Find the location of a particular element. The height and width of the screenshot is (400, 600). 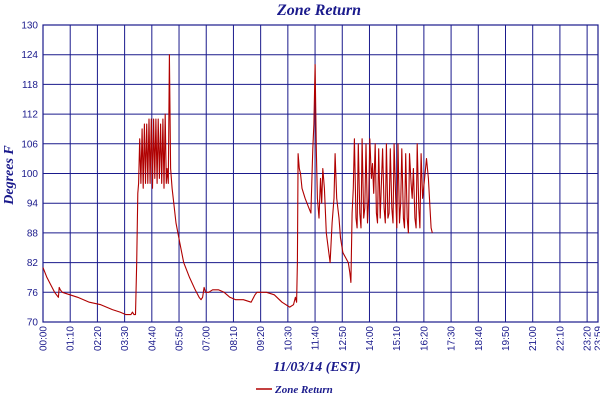

x-tick-label: 23:59 is located at coordinates (597, 338).